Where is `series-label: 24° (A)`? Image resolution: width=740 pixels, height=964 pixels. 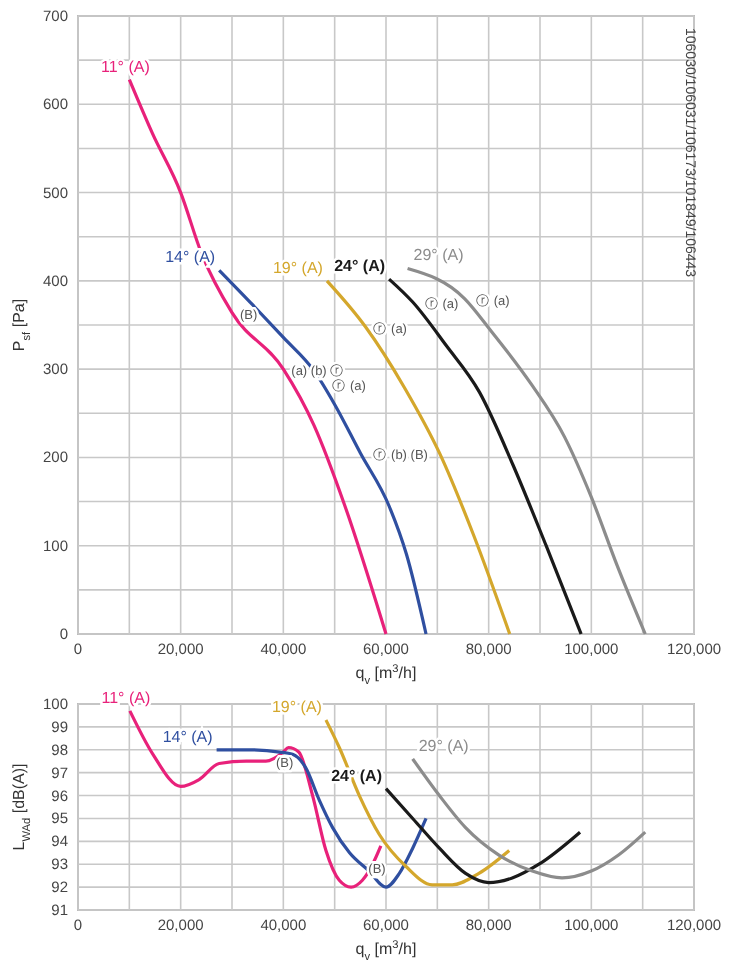 series-label: 24° (A) is located at coordinates (360, 266).